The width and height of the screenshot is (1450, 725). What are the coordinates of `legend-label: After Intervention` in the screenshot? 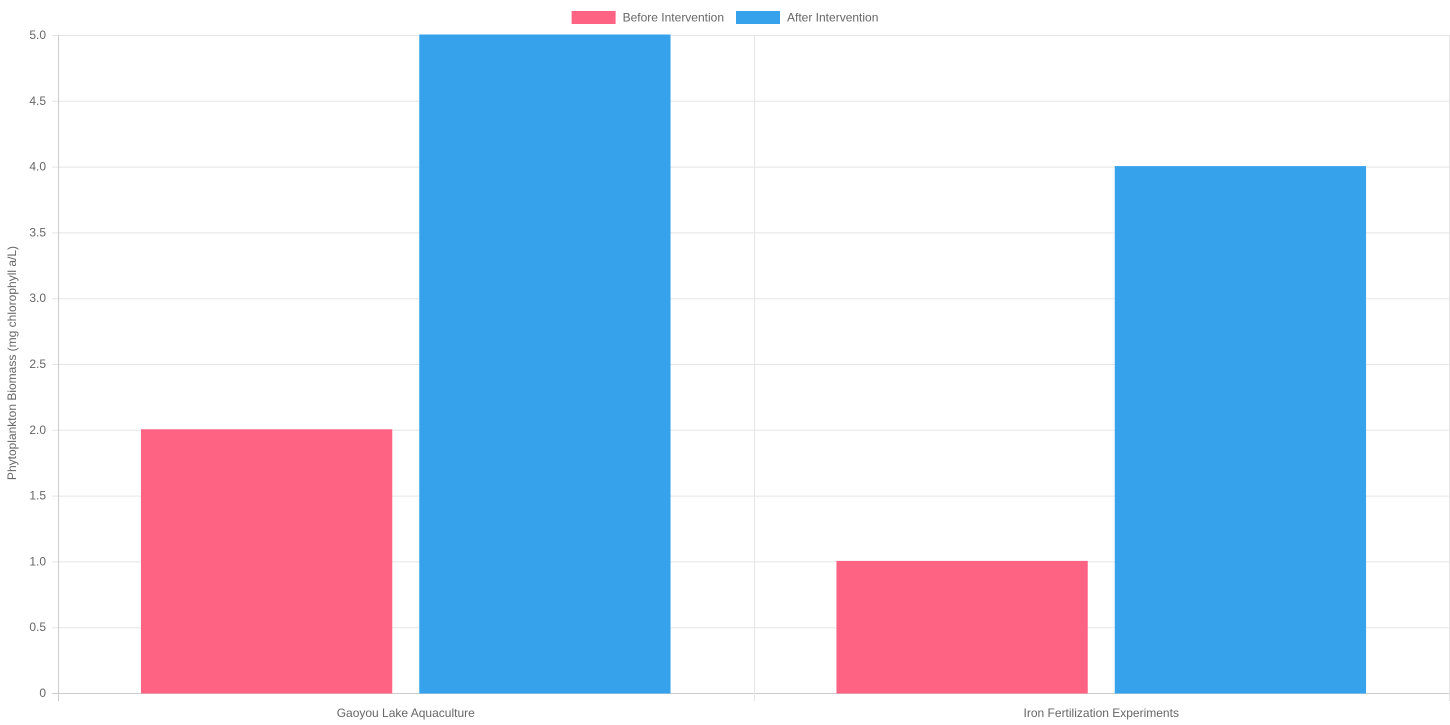 It's located at (832, 18).